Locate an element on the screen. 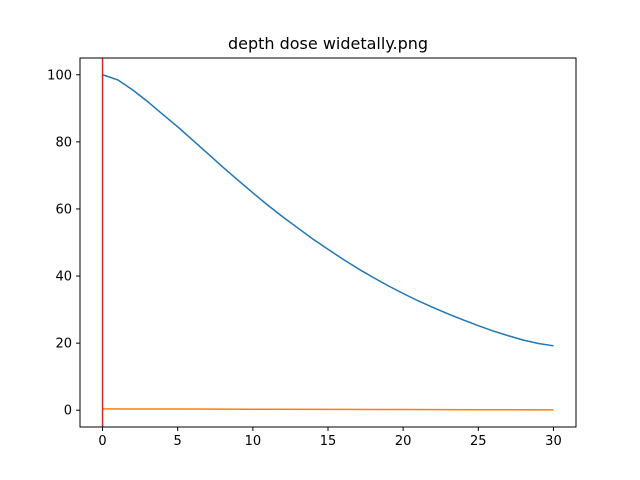 The height and width of the screenshot is (480, 640). y-axis-ticks: 0 20 40 60 80 100 is located at coordinates (63, 243).